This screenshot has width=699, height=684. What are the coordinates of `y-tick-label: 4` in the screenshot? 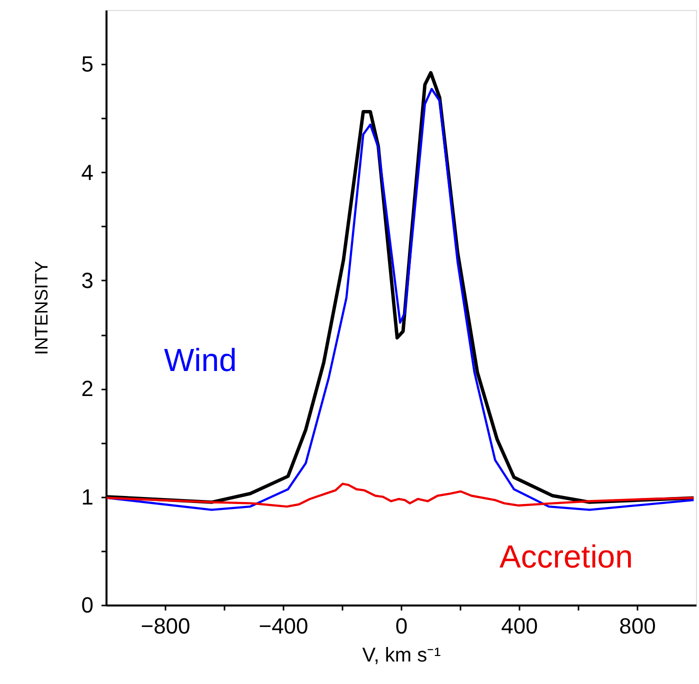 It's located at (87, 172).